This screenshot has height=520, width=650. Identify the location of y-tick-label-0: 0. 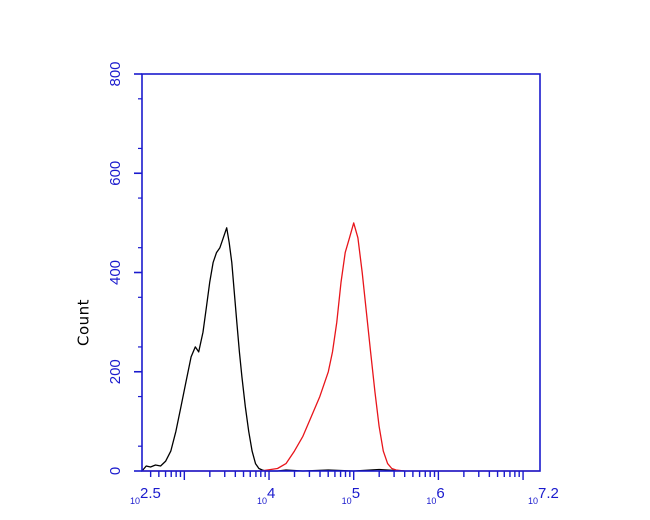
(115, 471).